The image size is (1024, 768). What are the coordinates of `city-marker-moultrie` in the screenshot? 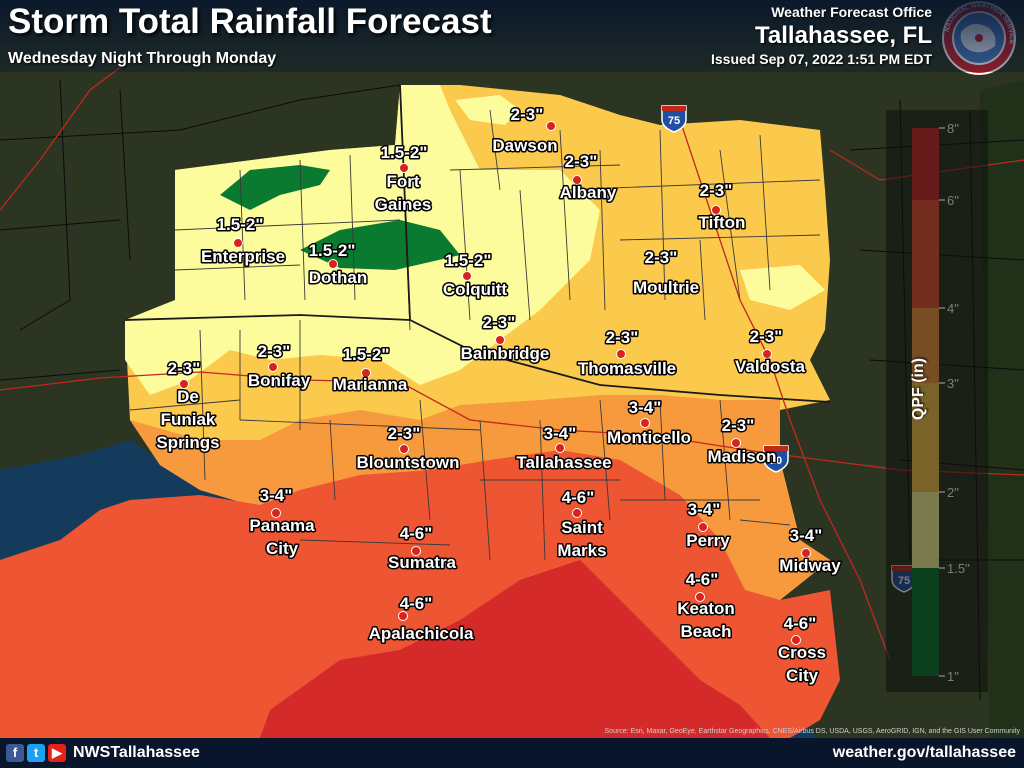 It's located at (670, 285).